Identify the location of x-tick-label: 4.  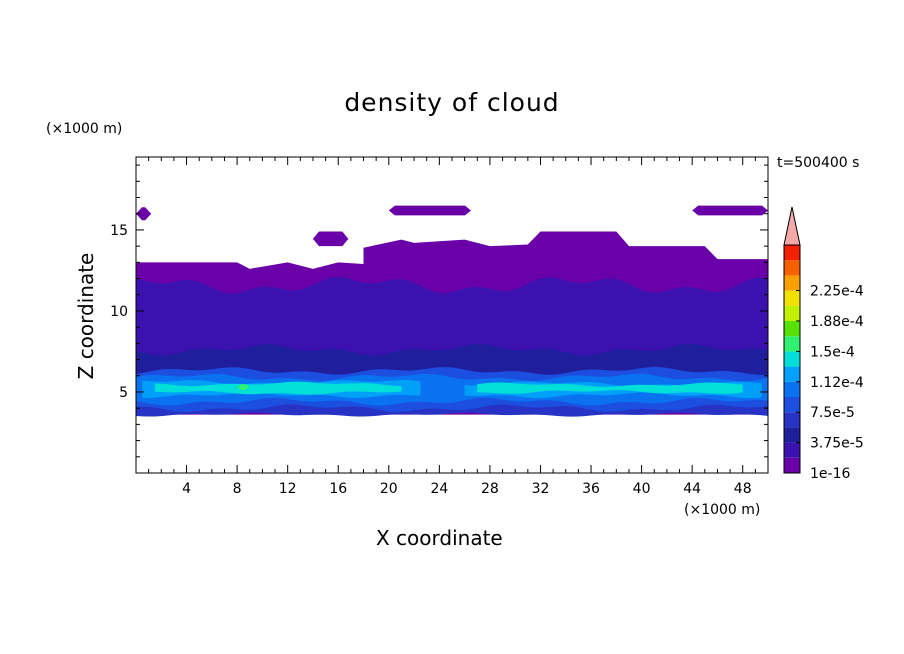
(186, 489).